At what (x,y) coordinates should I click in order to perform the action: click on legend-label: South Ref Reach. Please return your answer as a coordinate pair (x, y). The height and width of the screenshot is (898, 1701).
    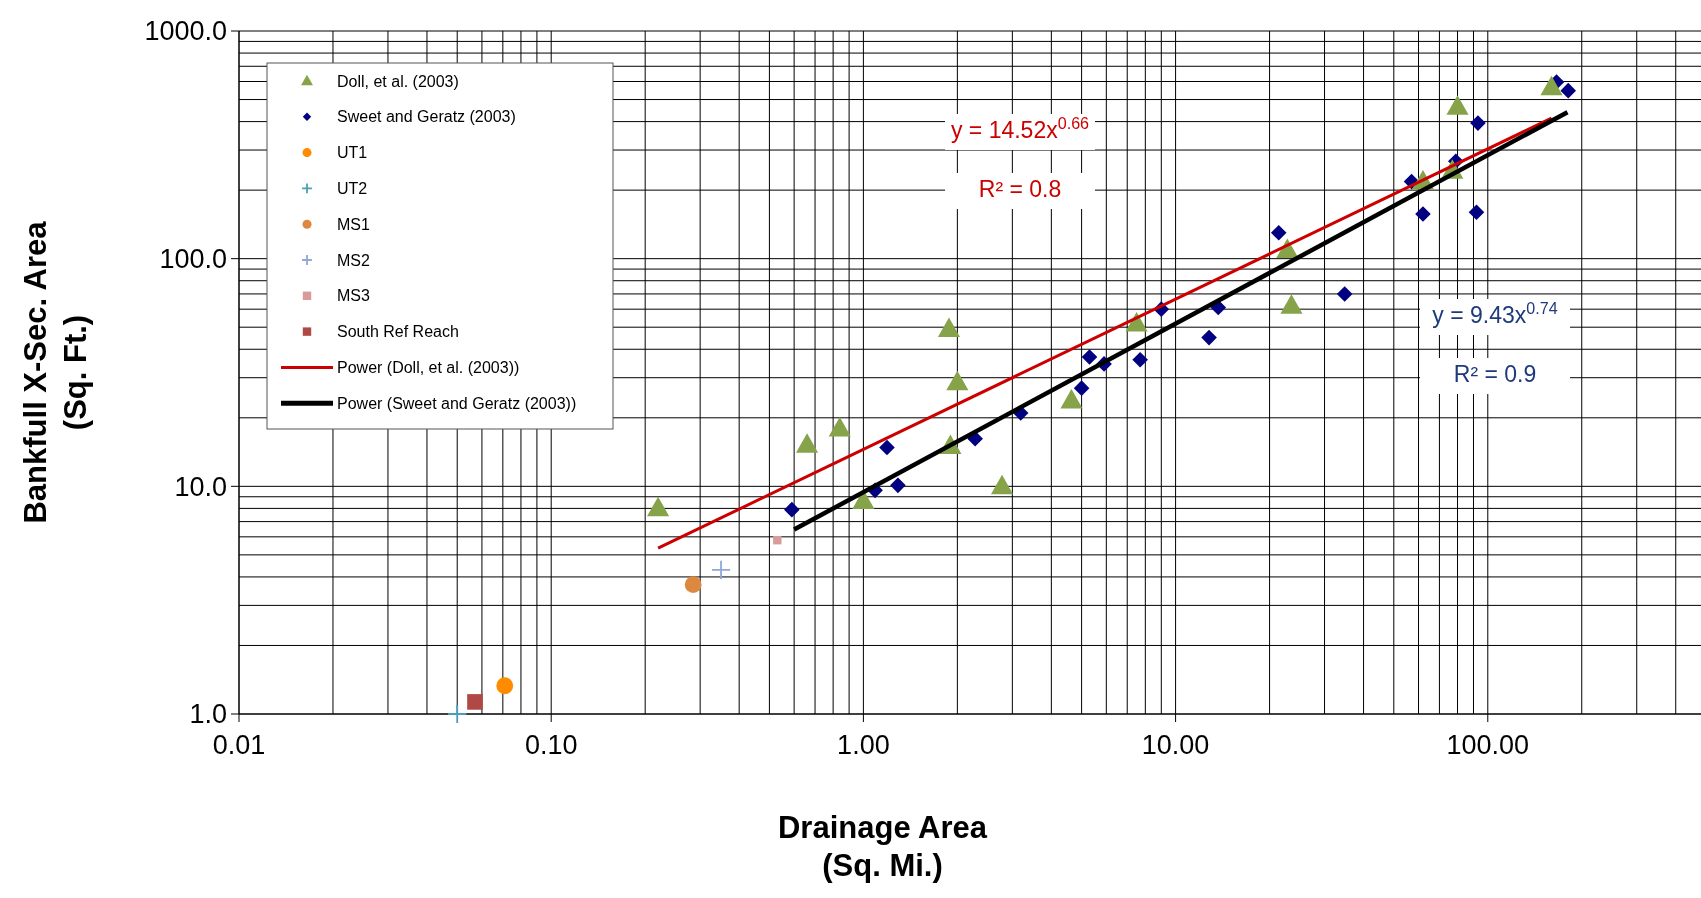
    Looking at the image, I should click on (398, 332).